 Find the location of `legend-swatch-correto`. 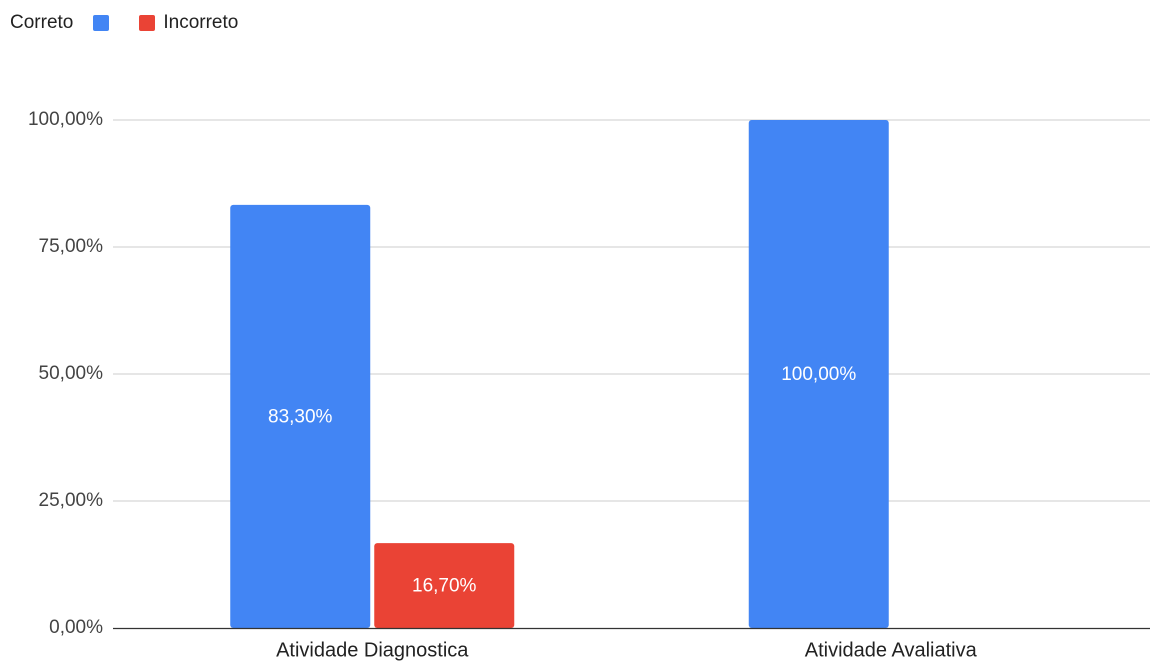

legend-swatch-correto is located at coordinates (101, 23).